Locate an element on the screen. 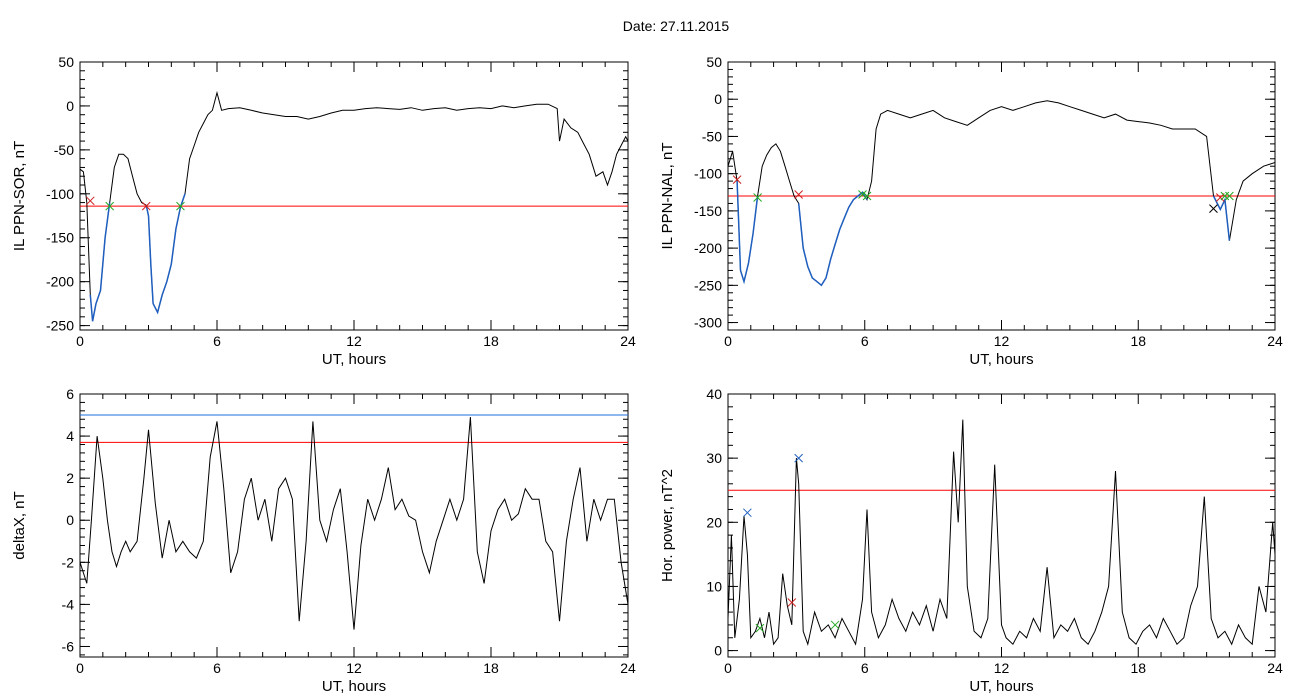 The height and width of the screenshot is (700, 1300). y-tick-label: 30 is located at coordinates (714, 458).